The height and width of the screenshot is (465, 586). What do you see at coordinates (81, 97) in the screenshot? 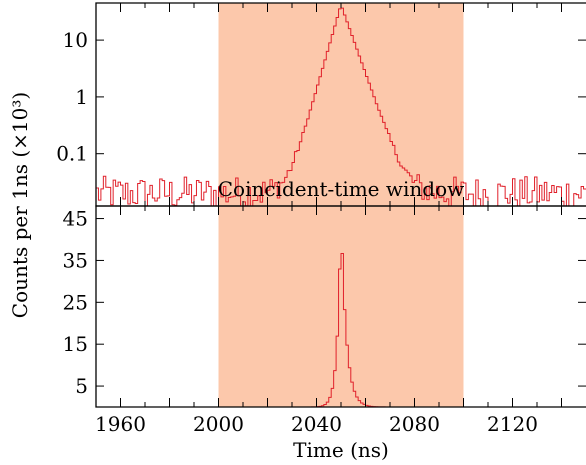
I see `y-tick-label: 1` at bounding box center [81, 97].